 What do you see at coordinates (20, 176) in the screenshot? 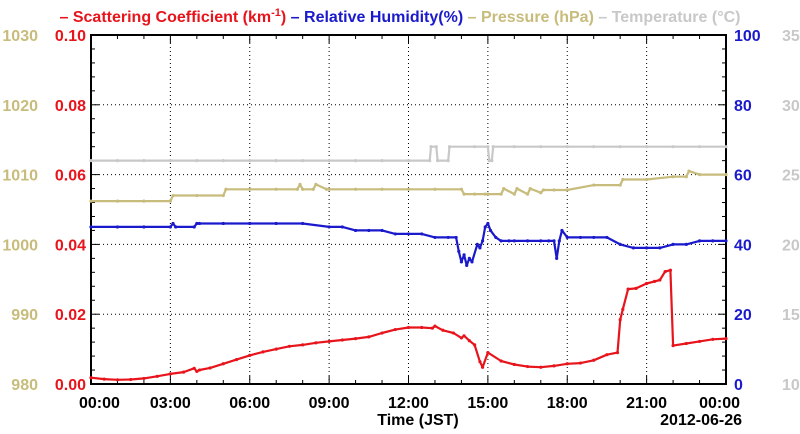
I see `y-tick-label-pressure: 1010` at bounding box center [20, 176].